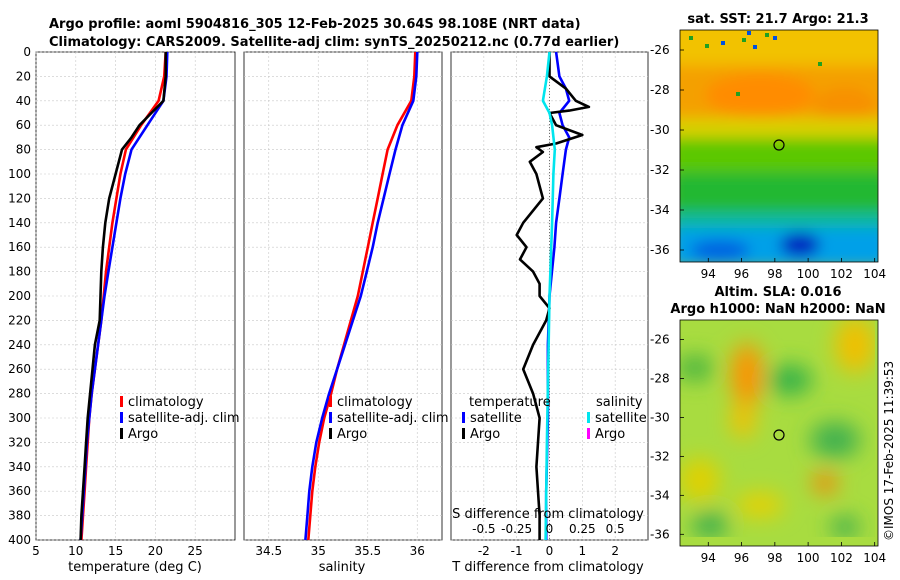 This screenshot has width=900, height=580. Describe the element at coordinates (548, 514) in the screenshot. I see `difference-xlabel-top: S difference from climatology` at that location.